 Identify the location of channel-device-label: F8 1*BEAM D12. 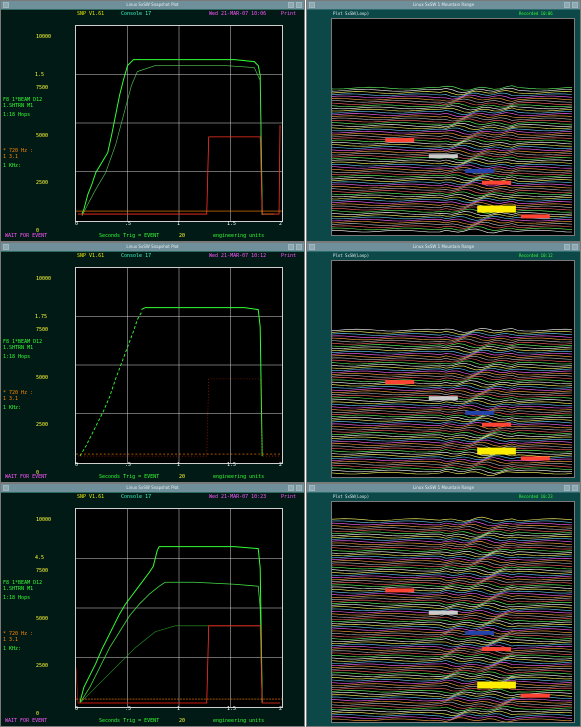
(23, 100).